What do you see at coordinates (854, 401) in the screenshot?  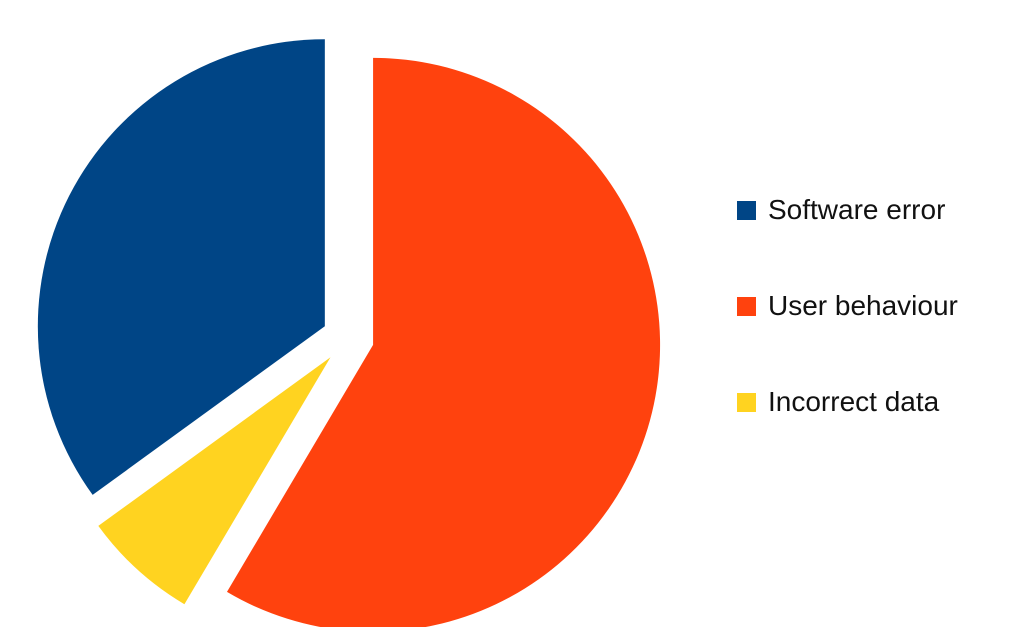 I see `legend-label: Incorrect data` at bounding box center [854, 401].